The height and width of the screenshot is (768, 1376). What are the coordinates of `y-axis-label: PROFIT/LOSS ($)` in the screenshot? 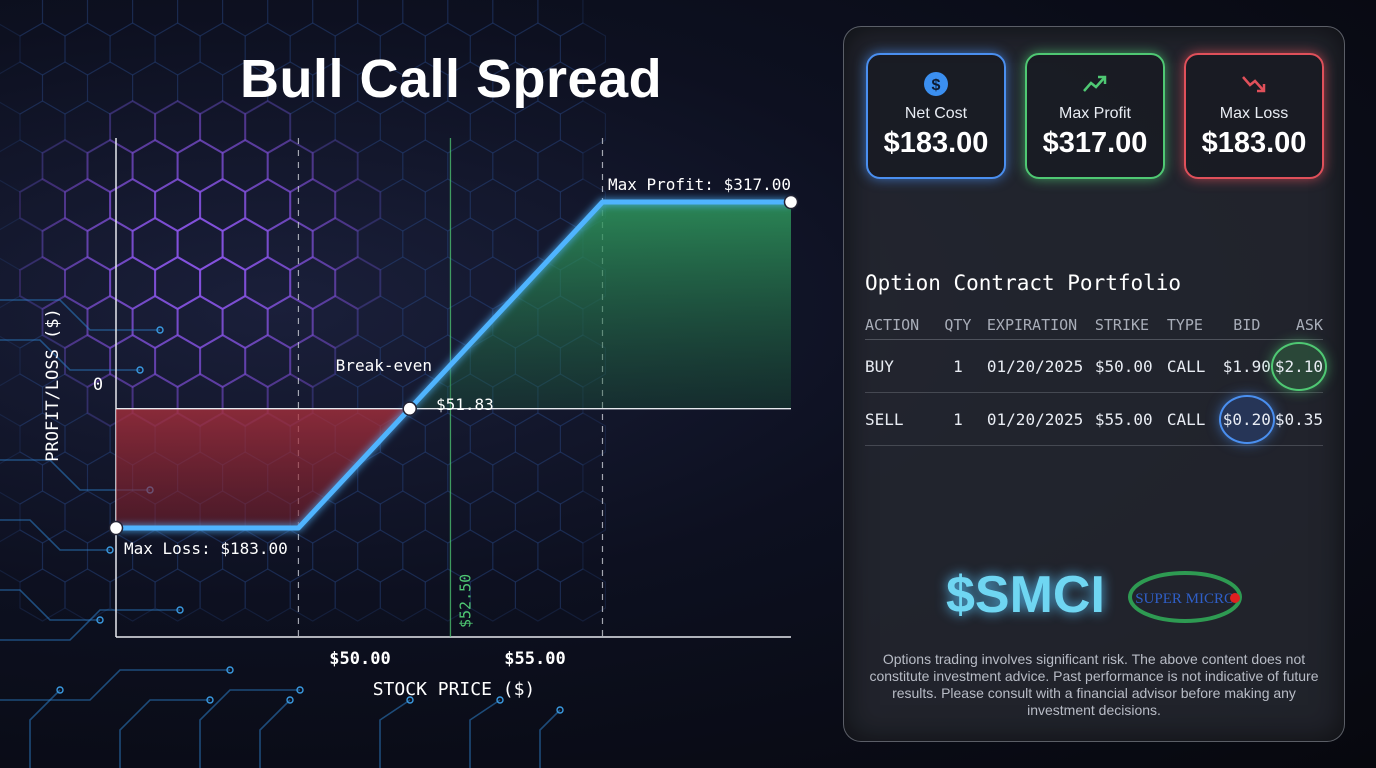 It's located at (53, 385).